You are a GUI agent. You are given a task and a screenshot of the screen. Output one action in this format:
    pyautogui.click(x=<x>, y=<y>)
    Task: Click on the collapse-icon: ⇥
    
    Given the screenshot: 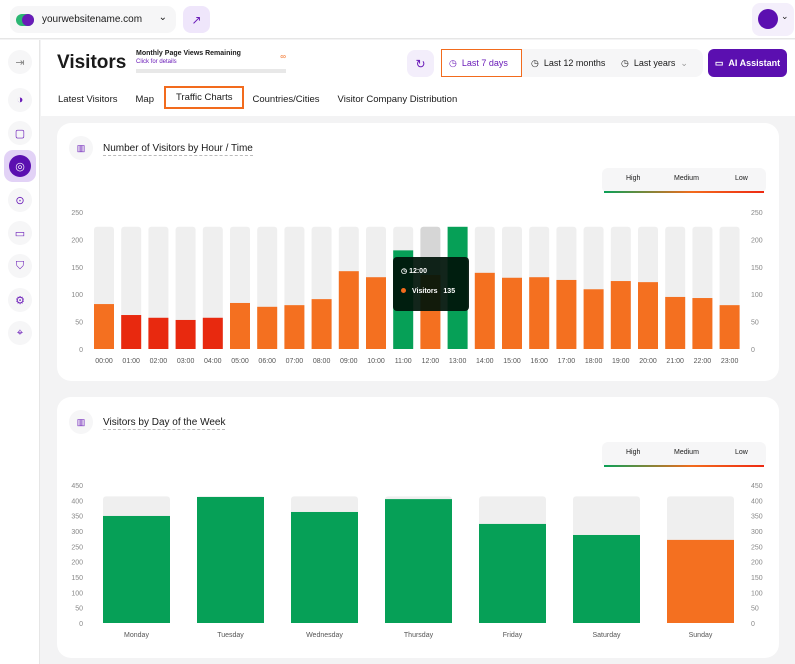 What is the action you would take?
    pyautogui.click(x=20, y=62)
    